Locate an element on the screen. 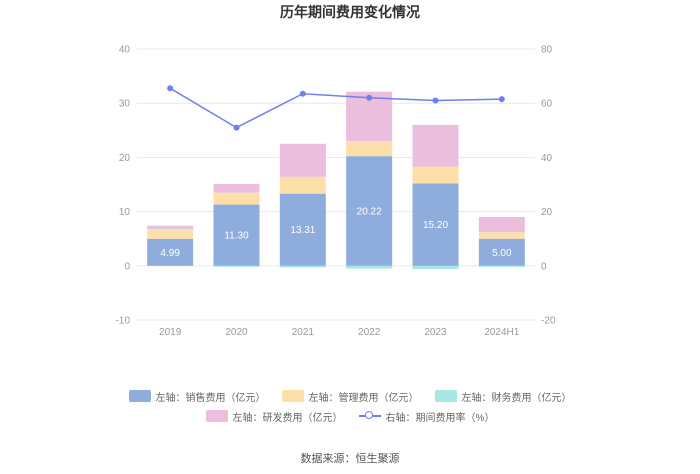  right-axis-tick-label: 20 is located at coordinates (547, 212).